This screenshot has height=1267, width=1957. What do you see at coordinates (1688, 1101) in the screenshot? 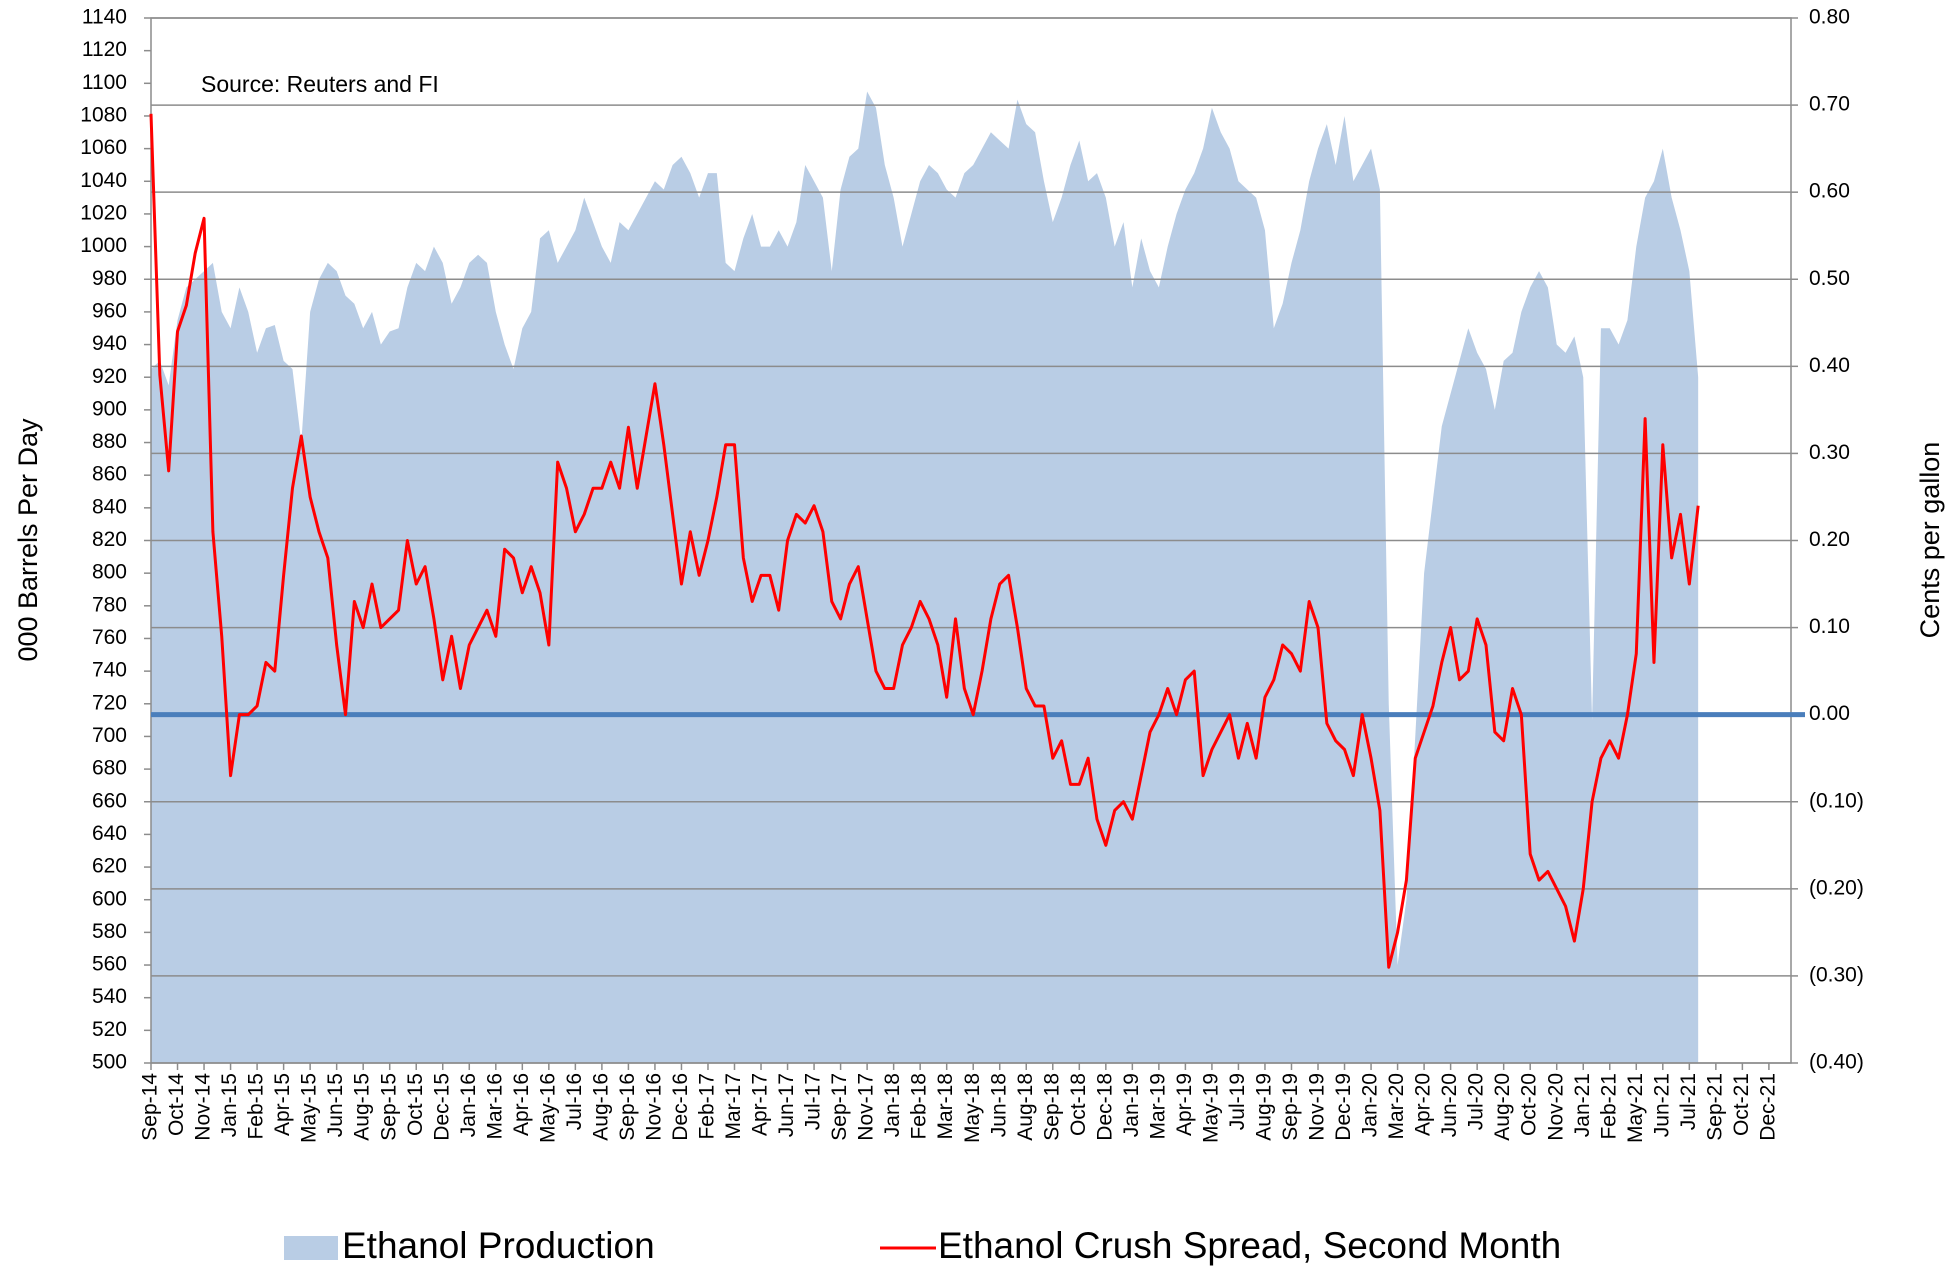
I see `x-tick-label: Jul-21` at bounding box center [1688, 1101].